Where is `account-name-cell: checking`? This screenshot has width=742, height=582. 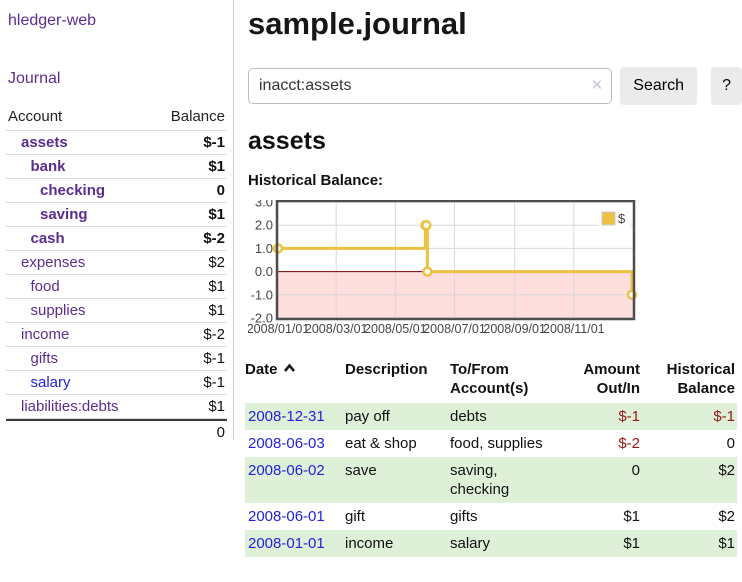
account-name-cell: checking is located at coordinates (79, 191).